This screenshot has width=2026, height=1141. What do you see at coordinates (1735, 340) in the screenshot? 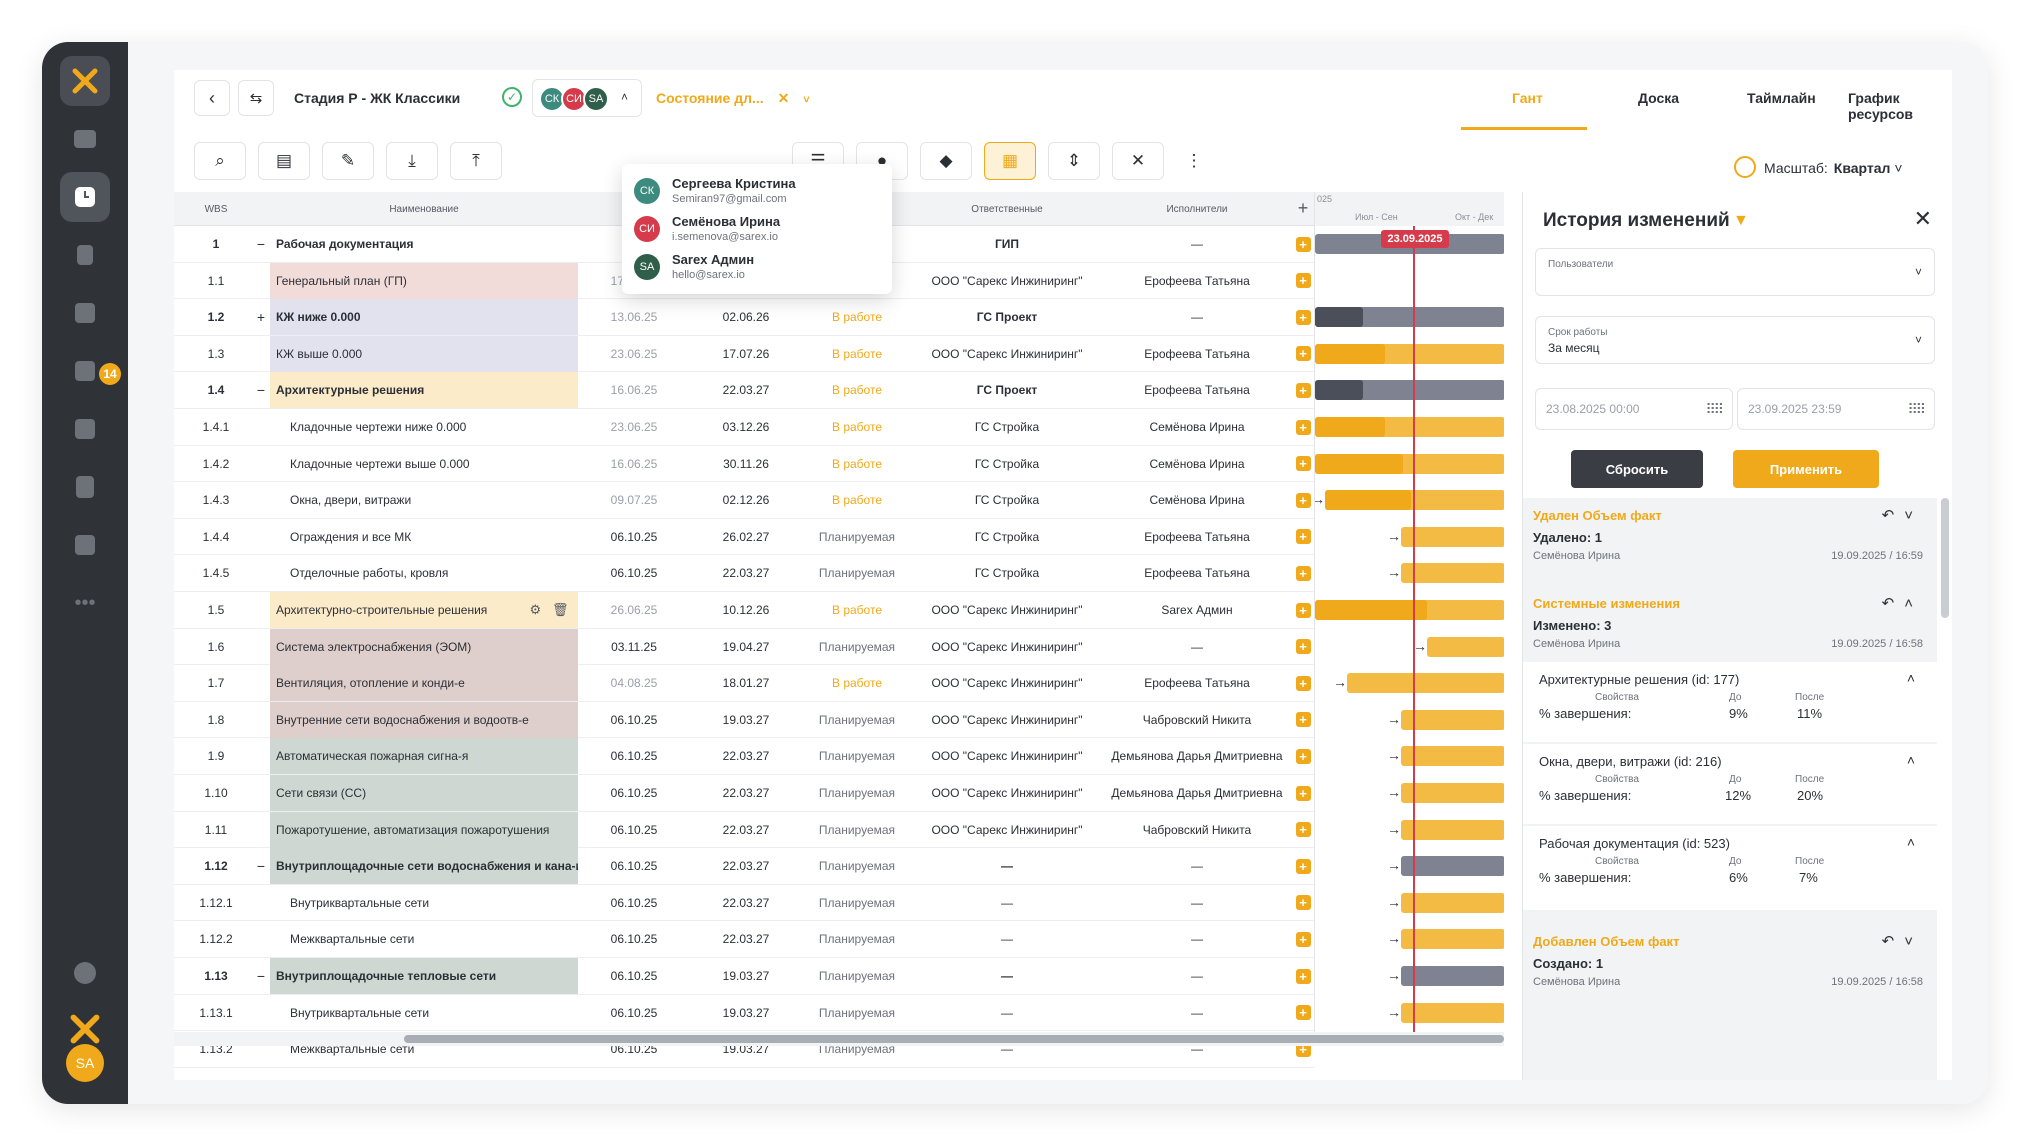
I see `period-select: Срок работы За месяц ˅` at bounding box center [1735, 340].